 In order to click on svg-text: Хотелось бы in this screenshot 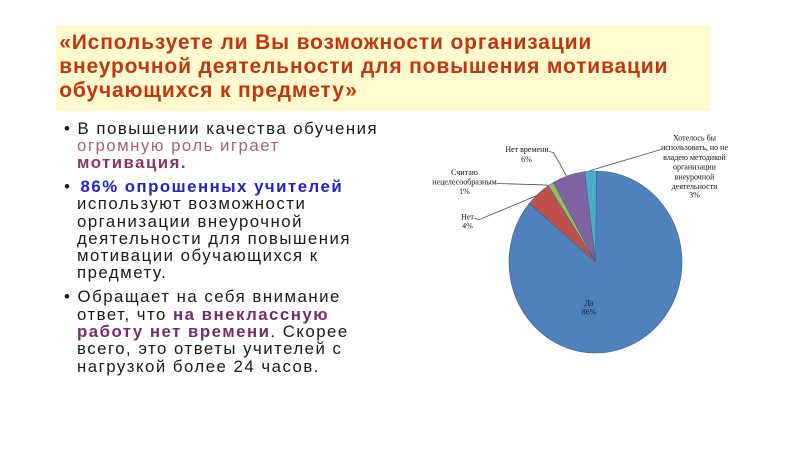, I will do `click(695, 138)`.